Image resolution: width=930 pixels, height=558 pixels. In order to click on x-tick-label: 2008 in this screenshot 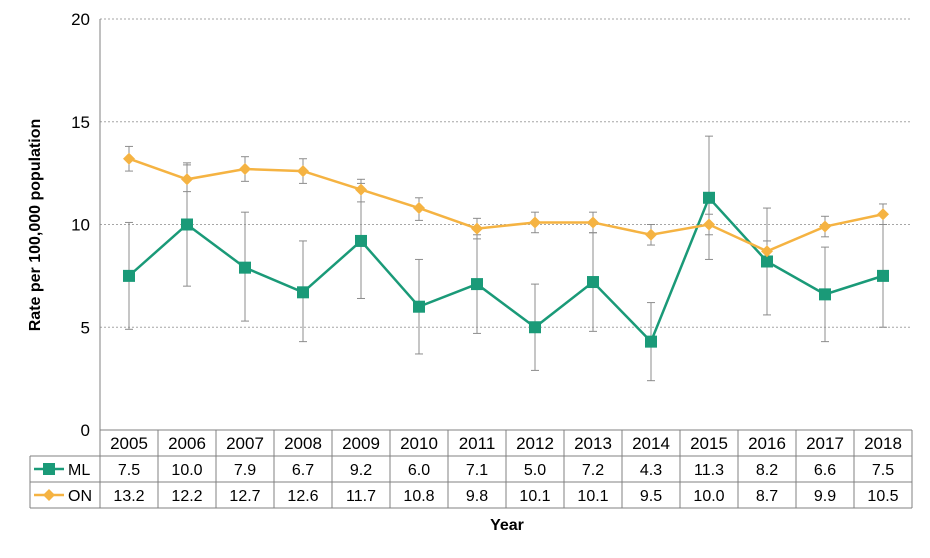, I will do `click(303, 443)`.